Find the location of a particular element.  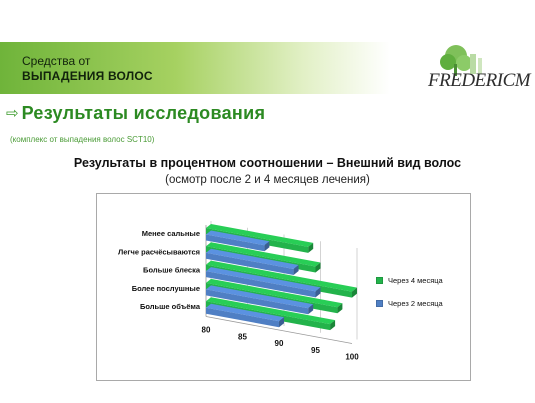

legend-item-1: Через 2 месяца is located at coordinates (409, 303).